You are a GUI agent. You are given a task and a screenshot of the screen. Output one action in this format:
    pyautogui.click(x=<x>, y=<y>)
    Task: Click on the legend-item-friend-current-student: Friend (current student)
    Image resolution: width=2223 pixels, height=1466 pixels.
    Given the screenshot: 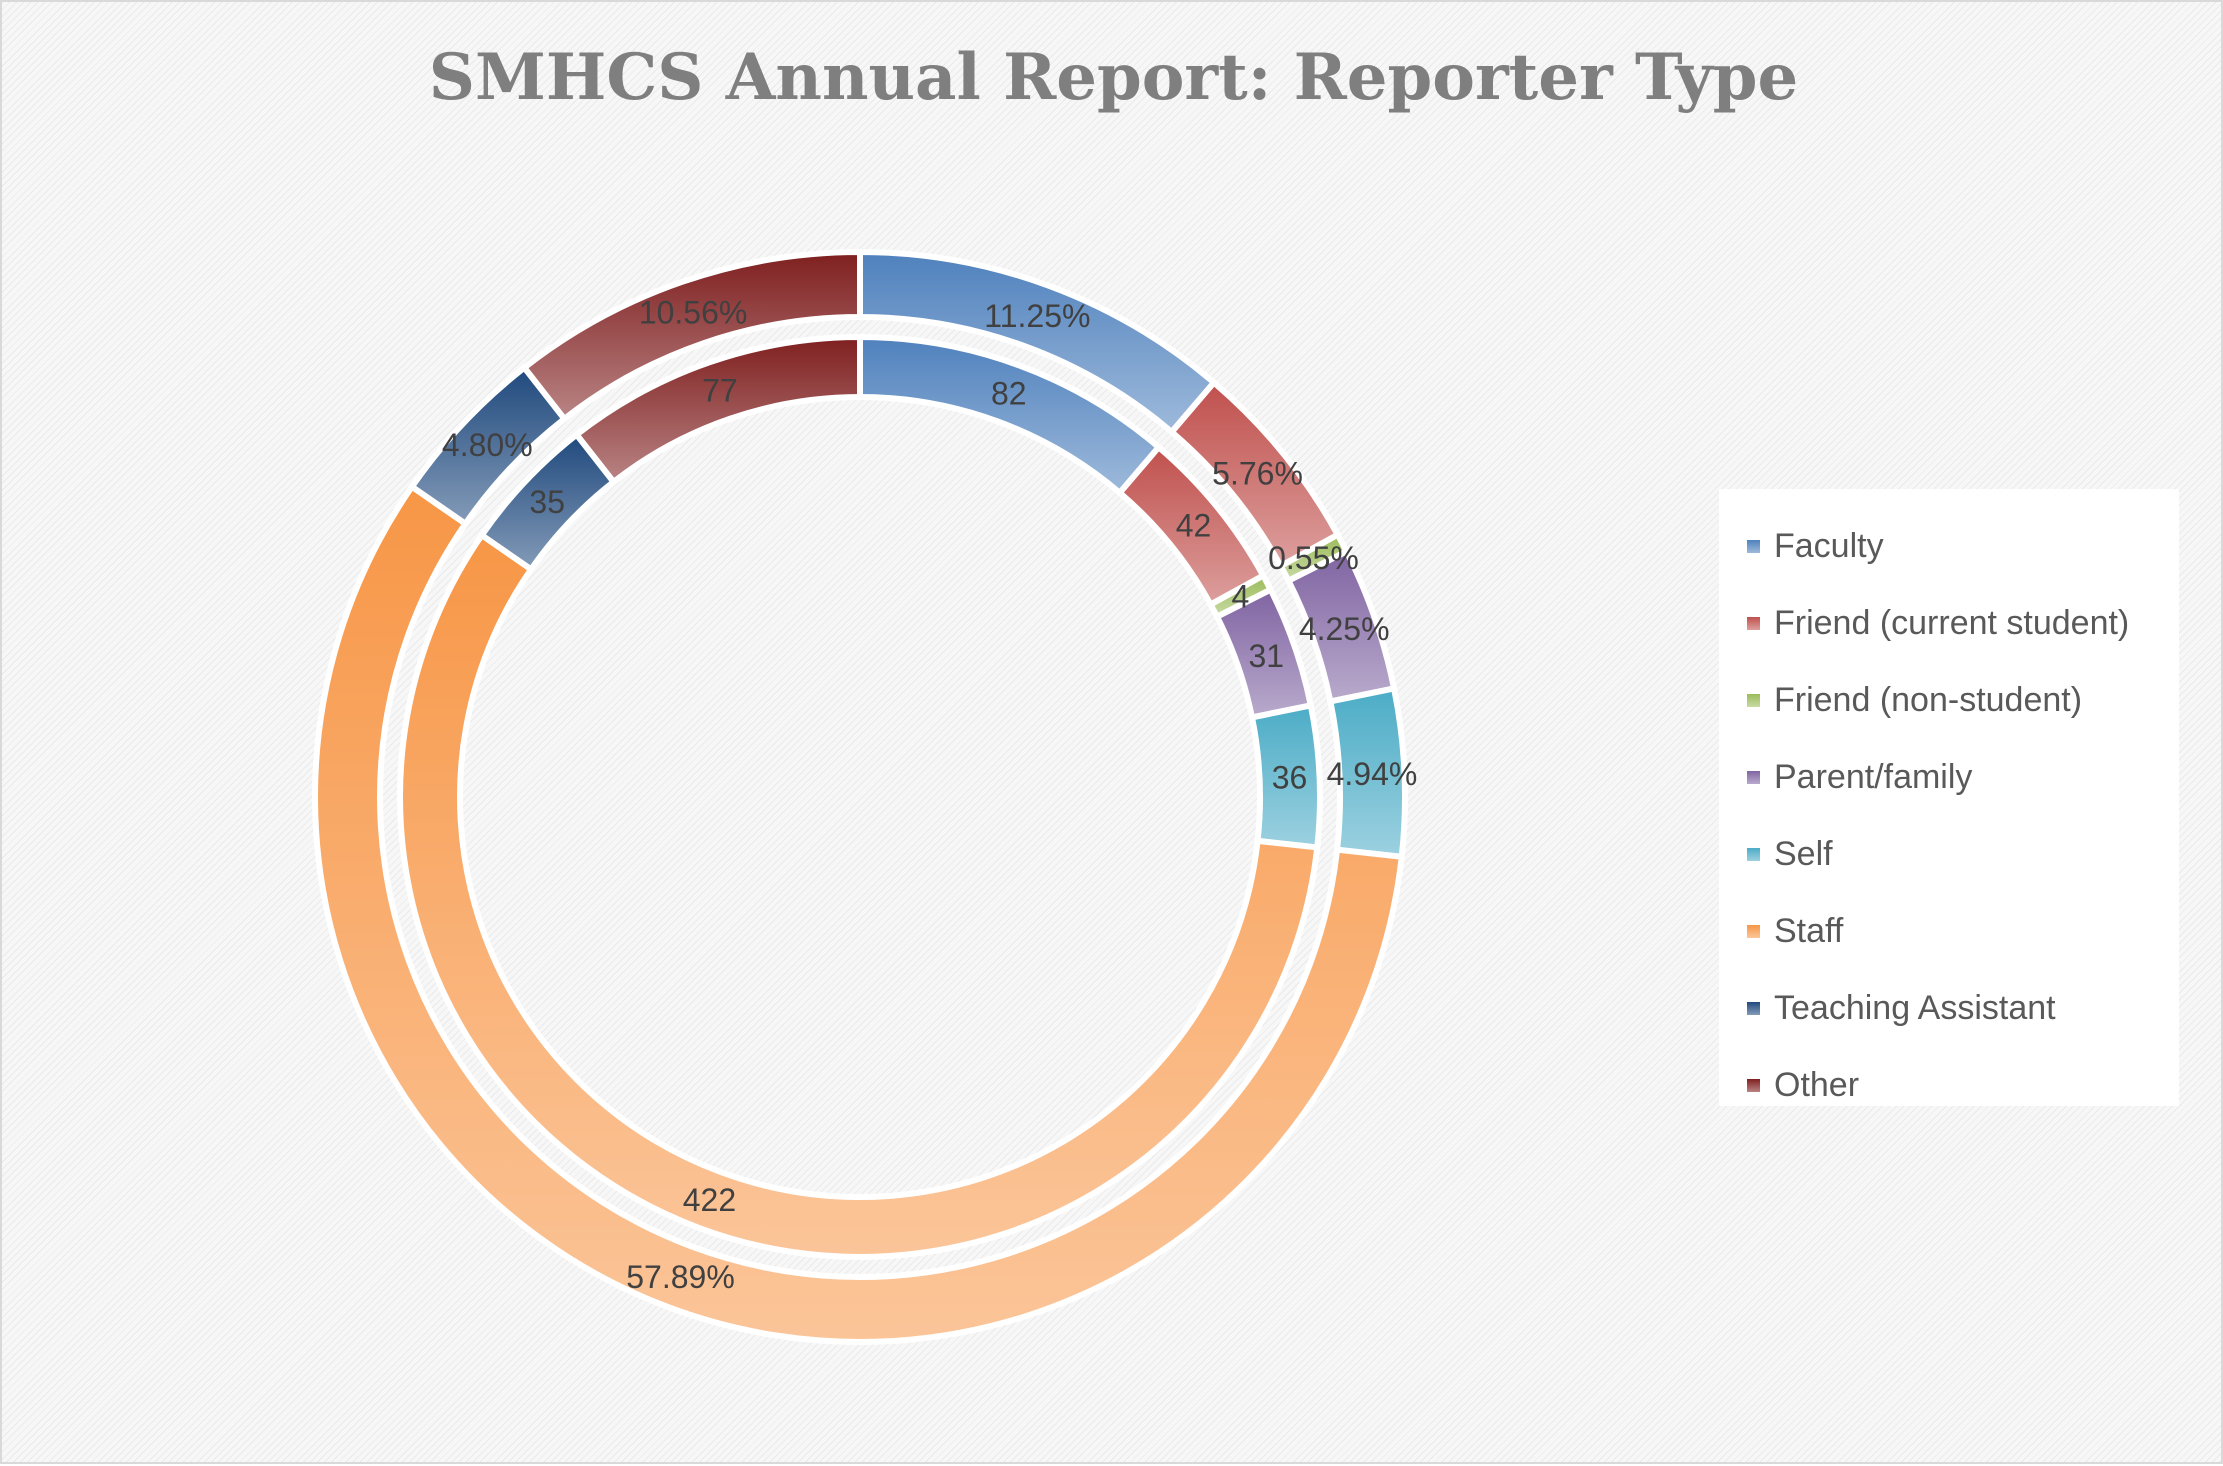 What is the action you would take?
    pyautogui.click(x=1938, y=623)
    